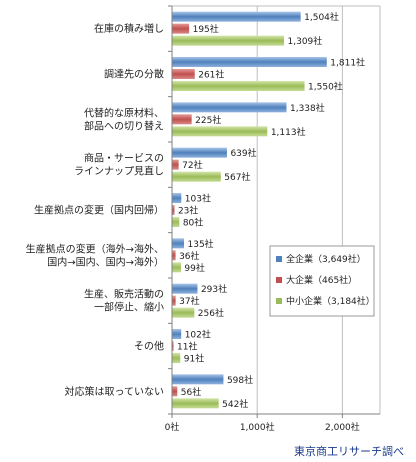 The height and width of the screenshot is (462, 416). Describe the element at coordinates (347, 63) in the screenshot. I see `data-label: 1,811社` at that location.